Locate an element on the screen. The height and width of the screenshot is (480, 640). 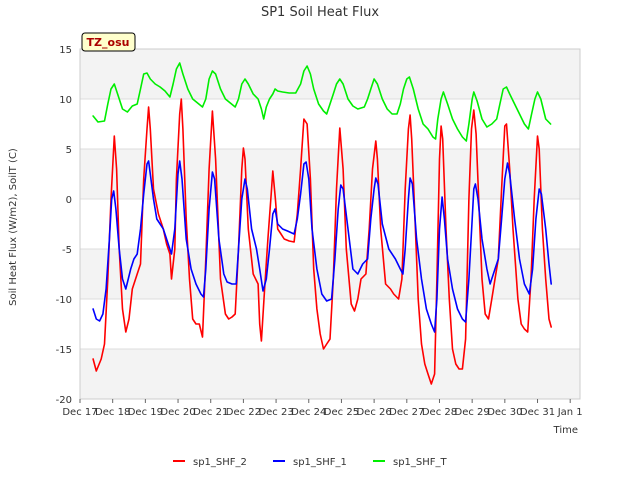
legend-item: sp1_SHF_1 is located at coordinates (310, 462).